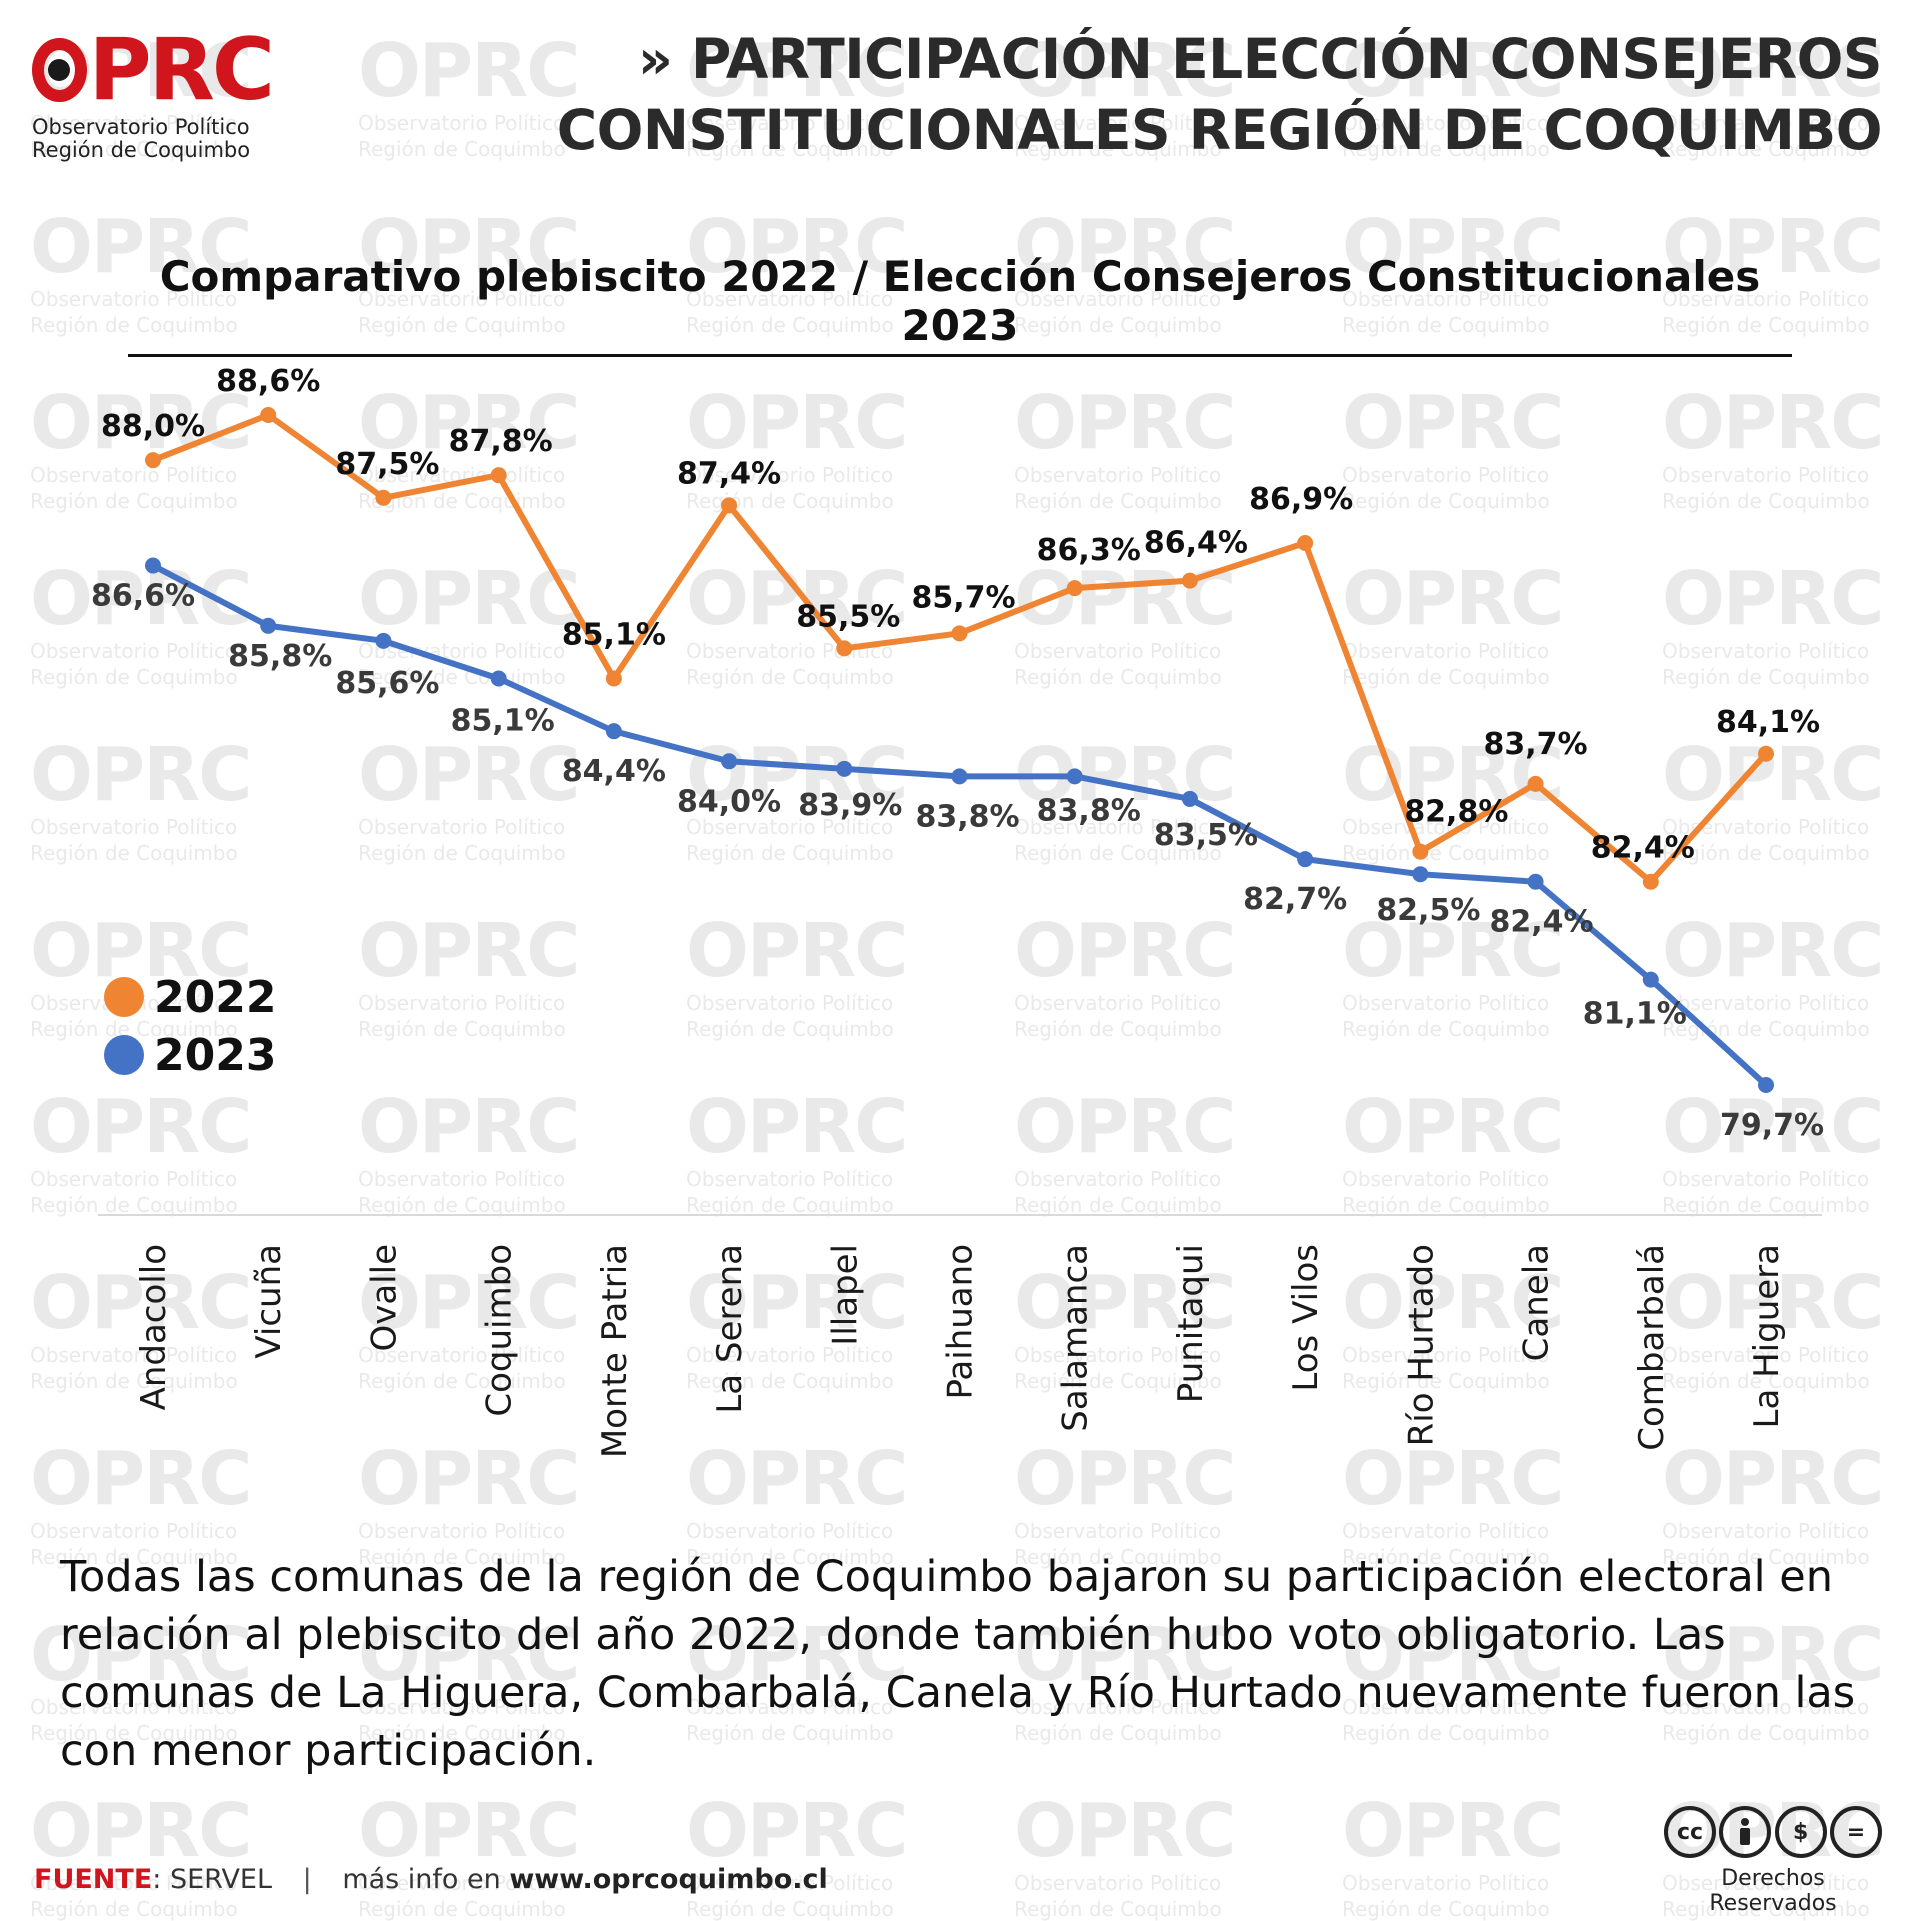 The image size is (1920, 1921). Describe the element at coordinates (141, 150) in the screenshot. I see `logo-org-line2: Región de Coquimbo` at that location.